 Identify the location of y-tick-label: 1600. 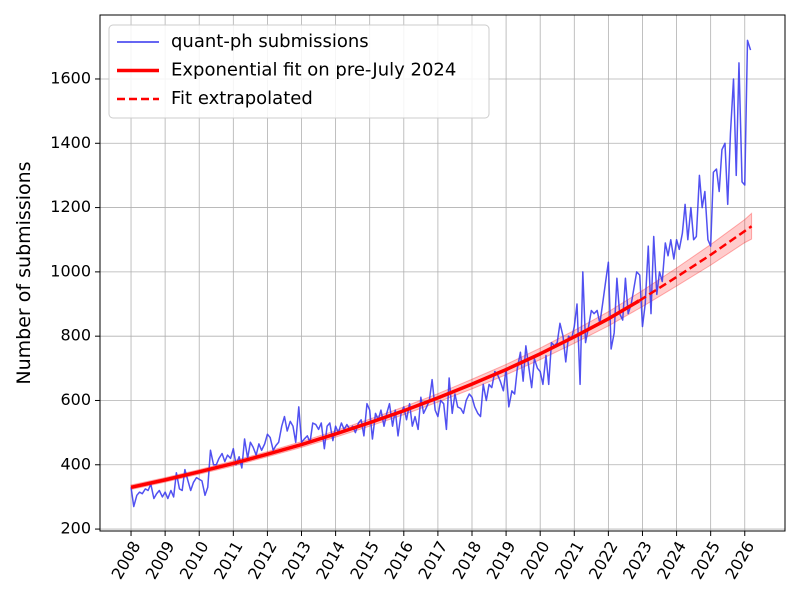
(70, 77).